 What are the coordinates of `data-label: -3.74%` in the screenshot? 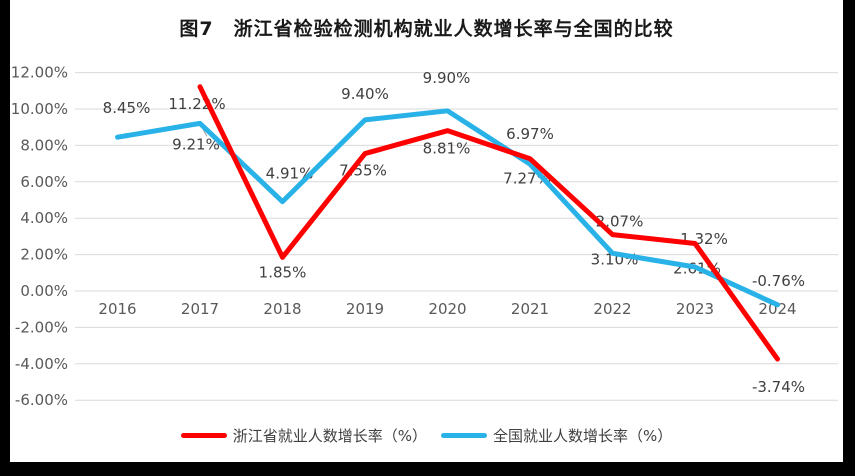 It's located at (778, 387).